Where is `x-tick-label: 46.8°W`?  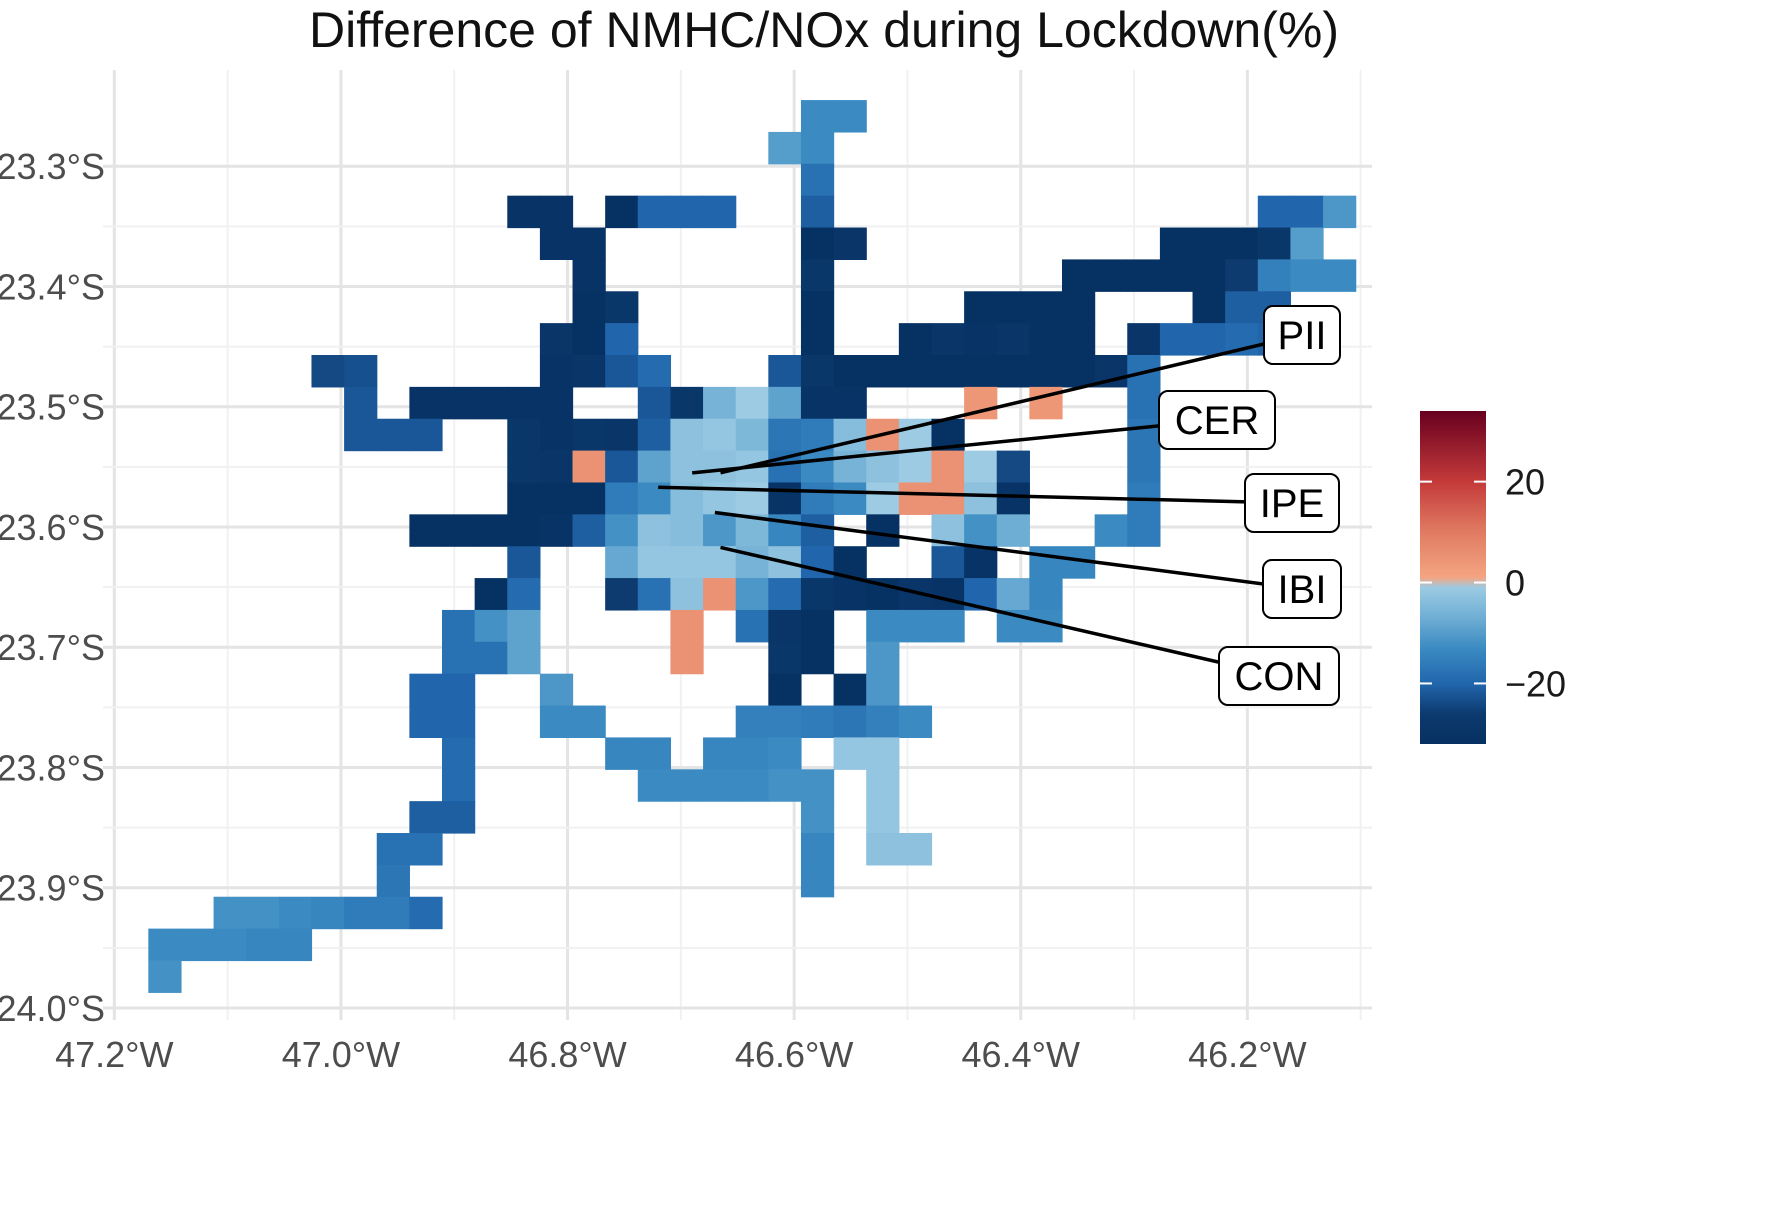 x-tick-label: 46.8°W is located at coordinates (567, 1054).